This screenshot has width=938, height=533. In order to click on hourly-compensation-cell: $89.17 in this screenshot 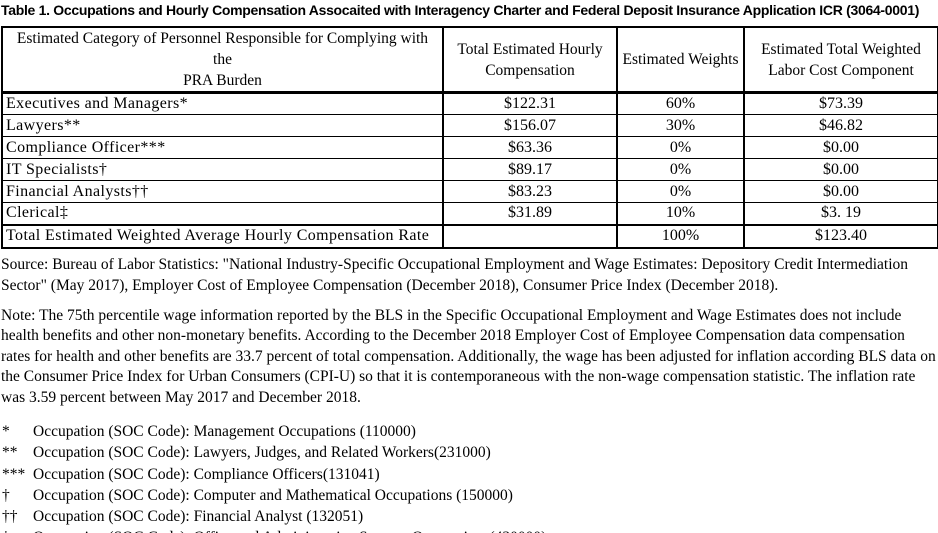, I will do `click(530, 169)`.